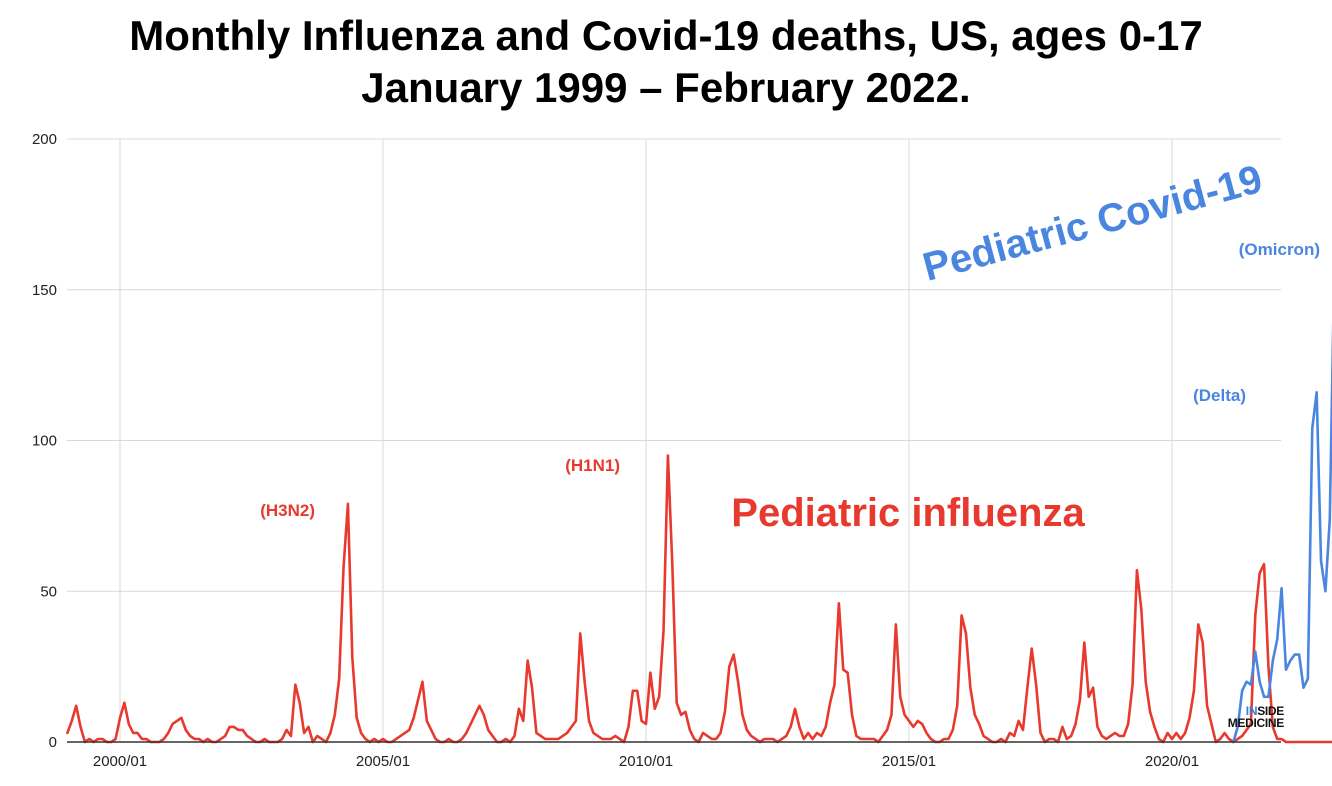 The image size is (1332, 786). I want to click on x-axis-ticks: 2000/01 2005/01 2010/01 2015/01 2020/01, so click(646, 761).